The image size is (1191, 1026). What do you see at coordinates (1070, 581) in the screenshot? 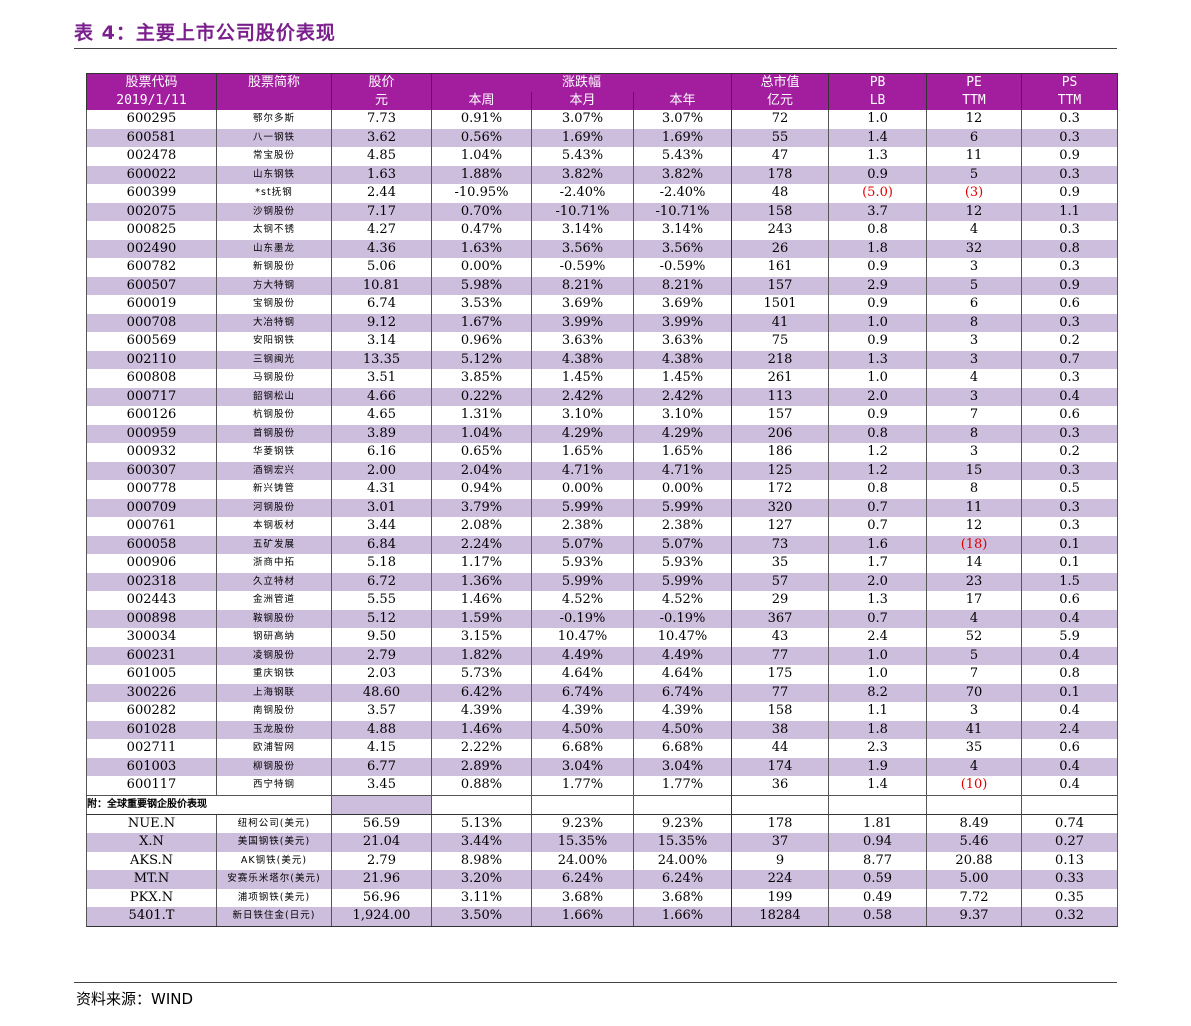
I see `cell-ps: 1.5` at bounding box center [1070, 581].